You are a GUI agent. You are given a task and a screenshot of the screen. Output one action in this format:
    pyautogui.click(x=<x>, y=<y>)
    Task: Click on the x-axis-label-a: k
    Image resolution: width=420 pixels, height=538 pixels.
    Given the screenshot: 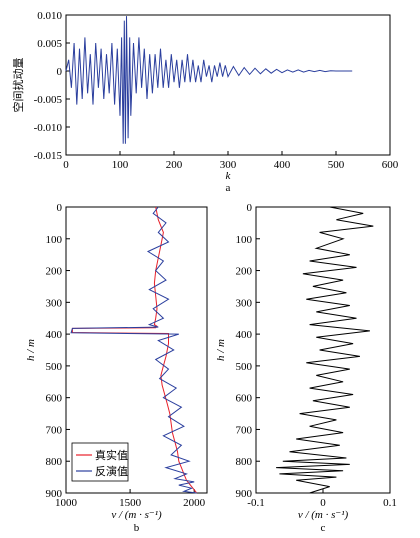 What is the action you would take?
    pyautogui.click(x=229, y=176)
    